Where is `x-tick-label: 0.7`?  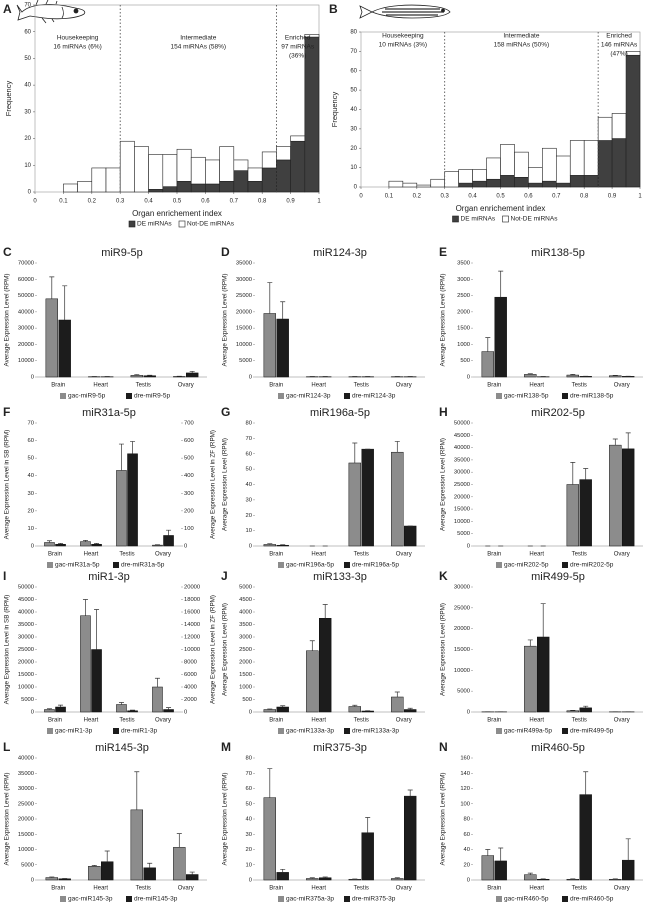
x-tick-label: 0.7 is located at coordinates (556, 197).